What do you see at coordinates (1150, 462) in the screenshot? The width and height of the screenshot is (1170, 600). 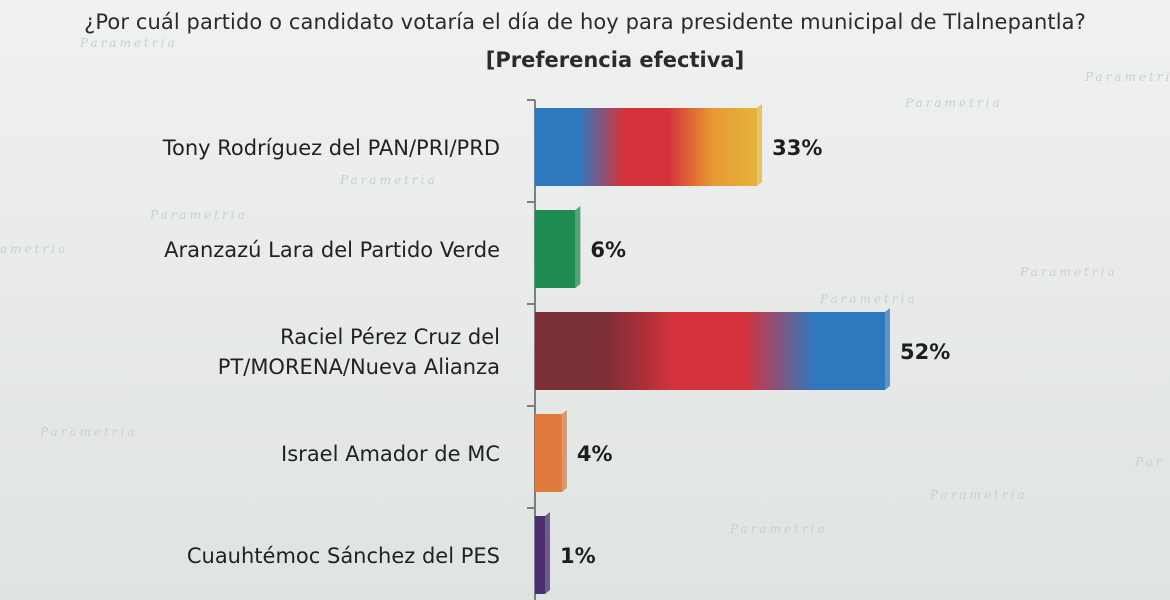 I see `watermark: Par` at bounding box center [1150, 462].